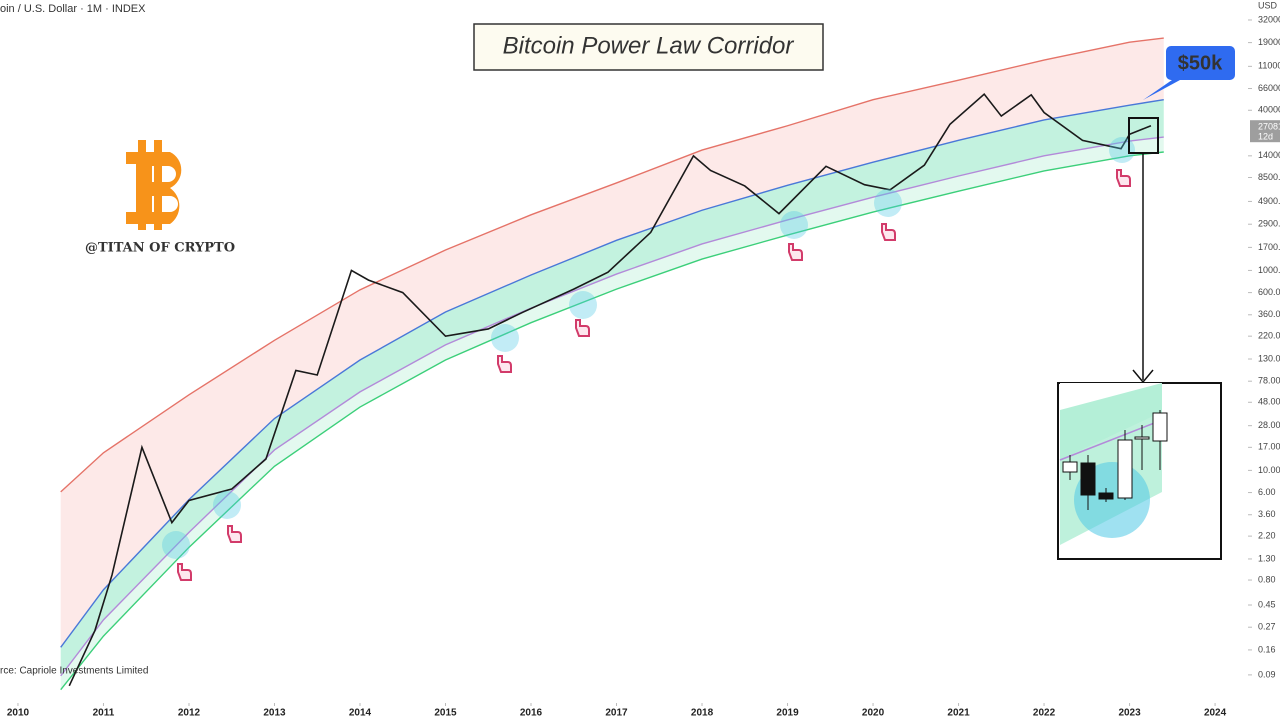  Describe the element at coordinates (1269, 270) in the screenshot. I see `y-tick-label: 1000.00` at that location.